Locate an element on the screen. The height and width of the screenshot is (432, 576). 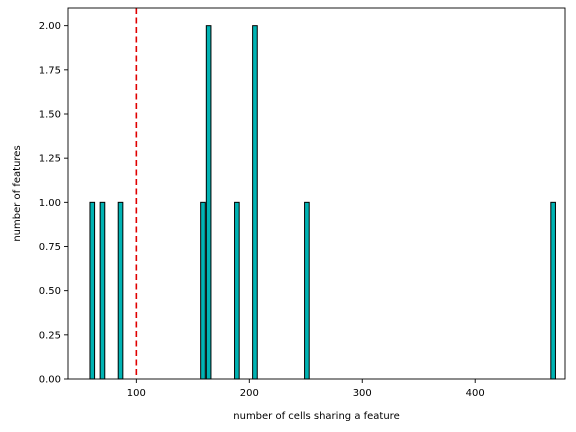
y-tick-label-4: 1.00 is located at coordinates (50, 203).